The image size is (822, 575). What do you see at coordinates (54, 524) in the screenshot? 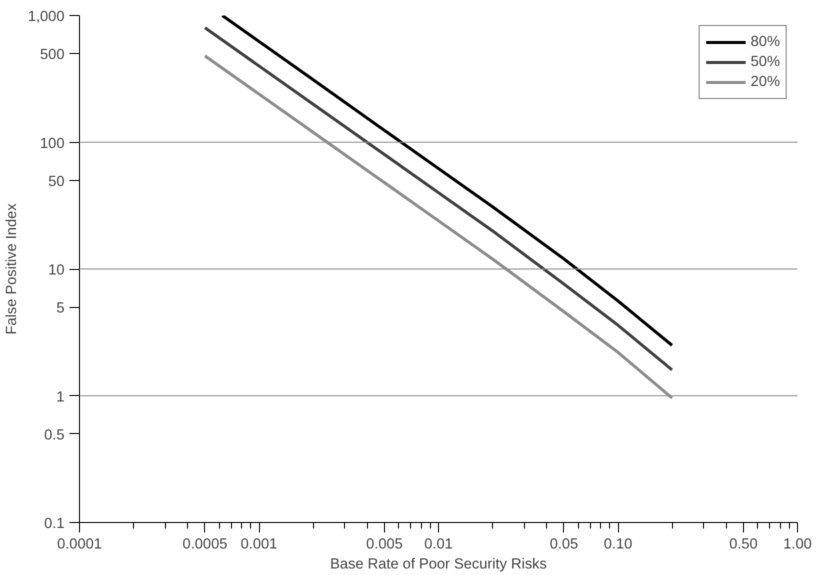
I see `y-tick-label: 0.1` at bounding box center [54, 524].